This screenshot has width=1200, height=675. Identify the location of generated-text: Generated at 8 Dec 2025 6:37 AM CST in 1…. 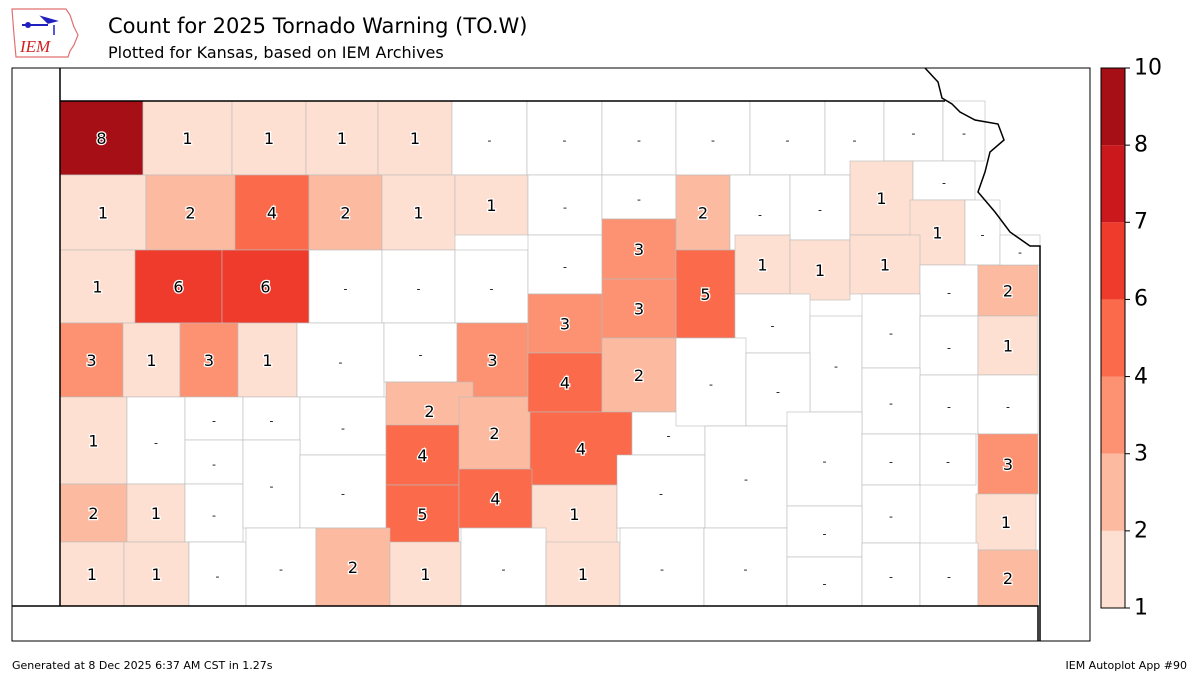
(142, 665).